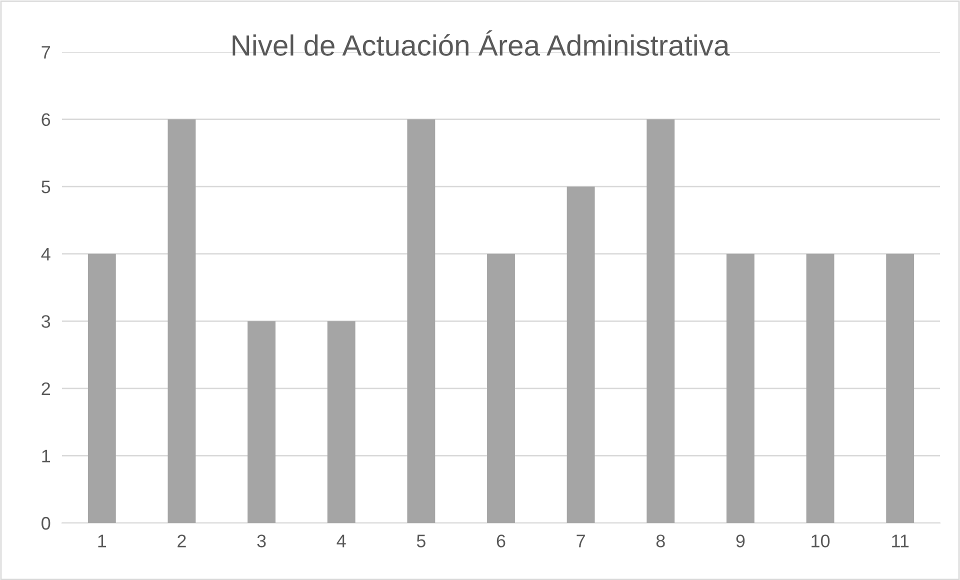  I want to click on y-tick-label: 6, so click(46, 119).